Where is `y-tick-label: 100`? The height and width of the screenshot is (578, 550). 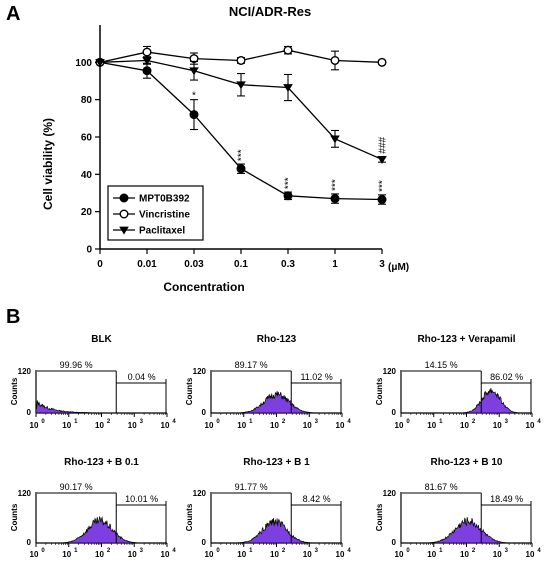 y-tick-label: 100 is located at coordinates (83, 63).